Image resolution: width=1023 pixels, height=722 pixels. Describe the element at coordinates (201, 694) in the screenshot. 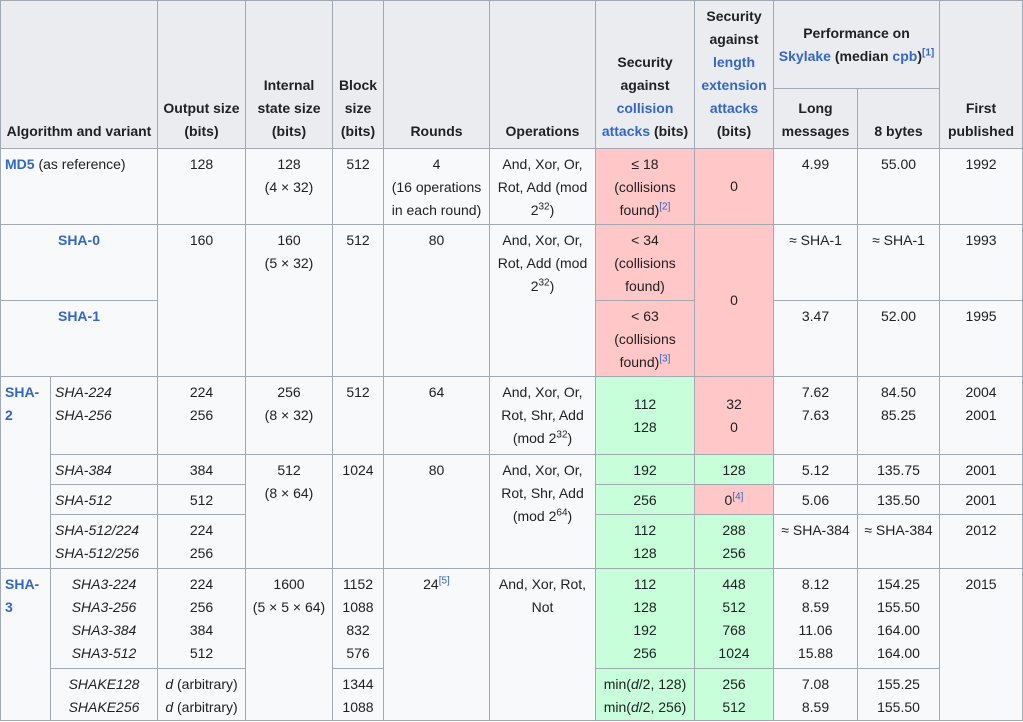

I see `shake-output: d (arbitrary) d (arbitrary)` at that location.